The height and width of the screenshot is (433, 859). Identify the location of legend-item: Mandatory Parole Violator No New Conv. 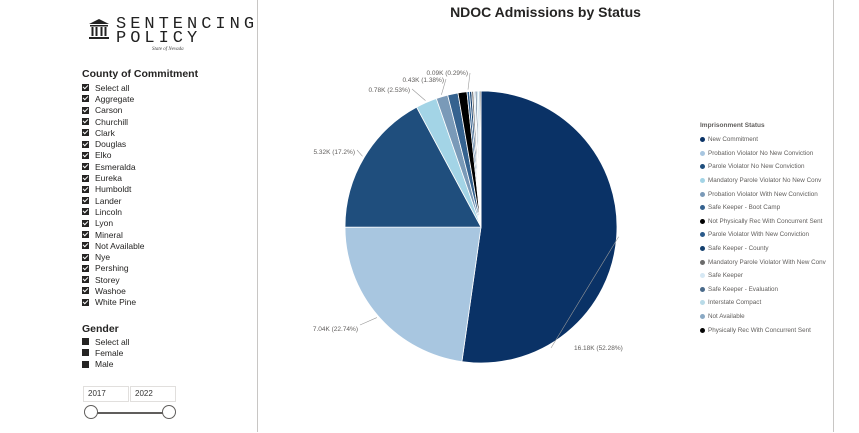
(775, 181).